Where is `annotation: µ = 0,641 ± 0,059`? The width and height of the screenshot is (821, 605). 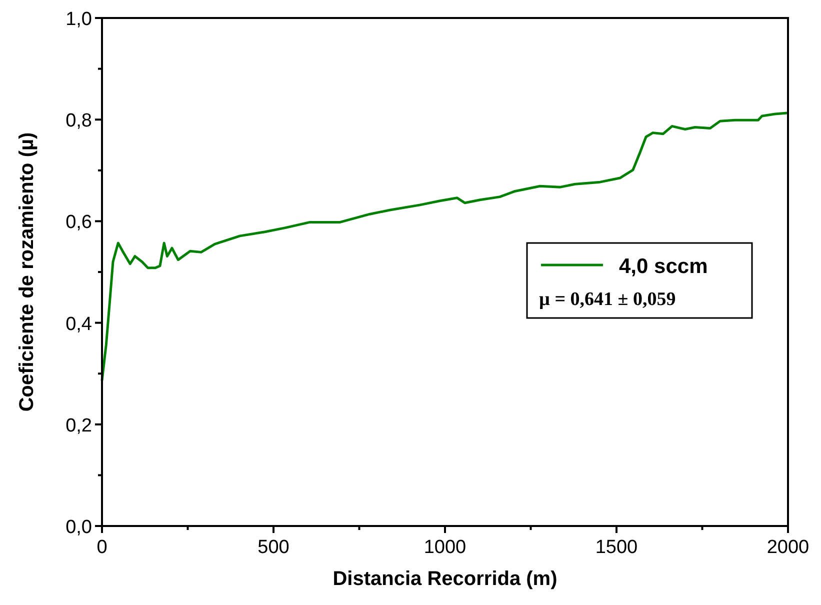
annotation: µ = 0,641 ± 0,059 is located at coordinates (607, 299).